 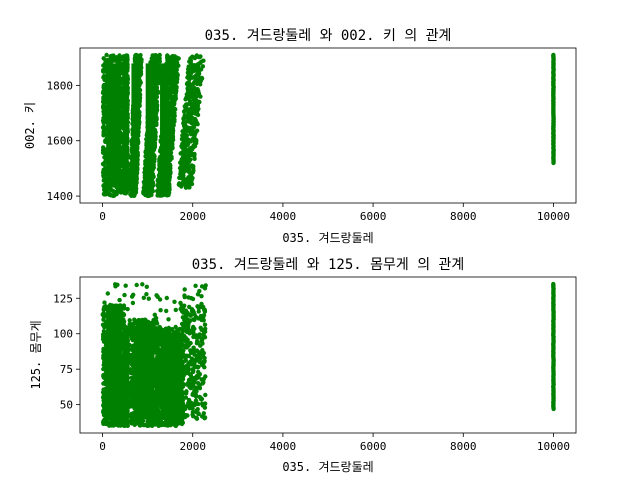 I want to click on x-tick-label: 4000, so click(x=283, y=216).